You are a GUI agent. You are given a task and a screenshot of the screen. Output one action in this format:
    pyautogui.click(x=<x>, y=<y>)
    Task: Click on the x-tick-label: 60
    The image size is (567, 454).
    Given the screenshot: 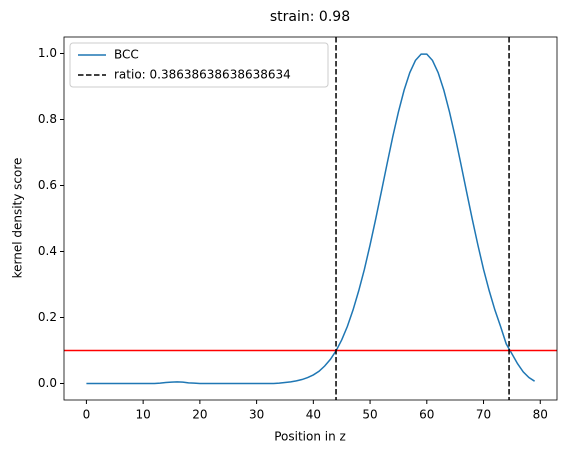 What is the action you would take?
    pyautogui.click(x=426, y=415)
    